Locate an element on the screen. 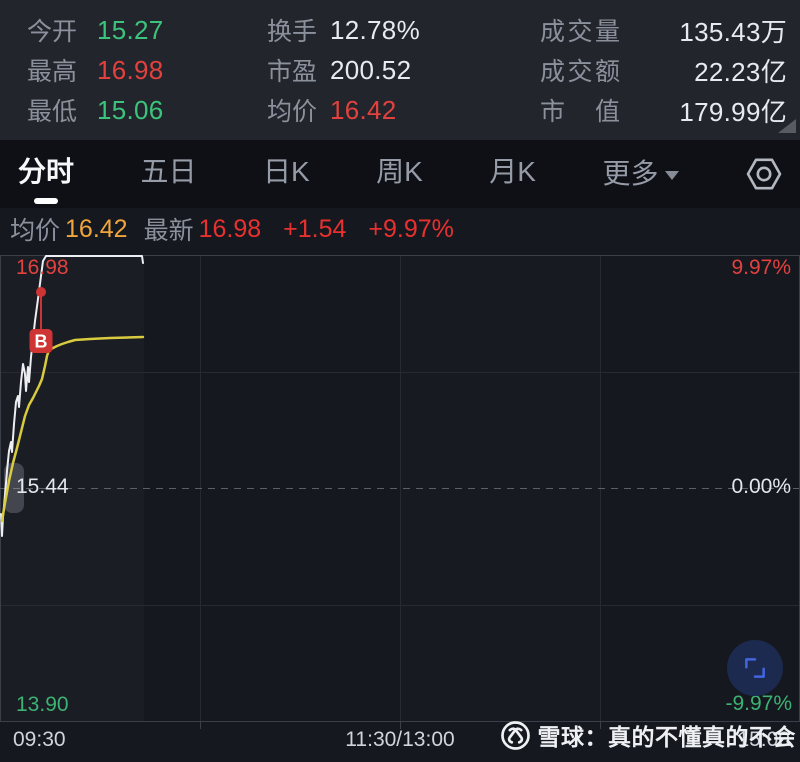 This screenshot has width=800, height=762. stat-value: 179.99亿 is located at coordinates (733, 111).